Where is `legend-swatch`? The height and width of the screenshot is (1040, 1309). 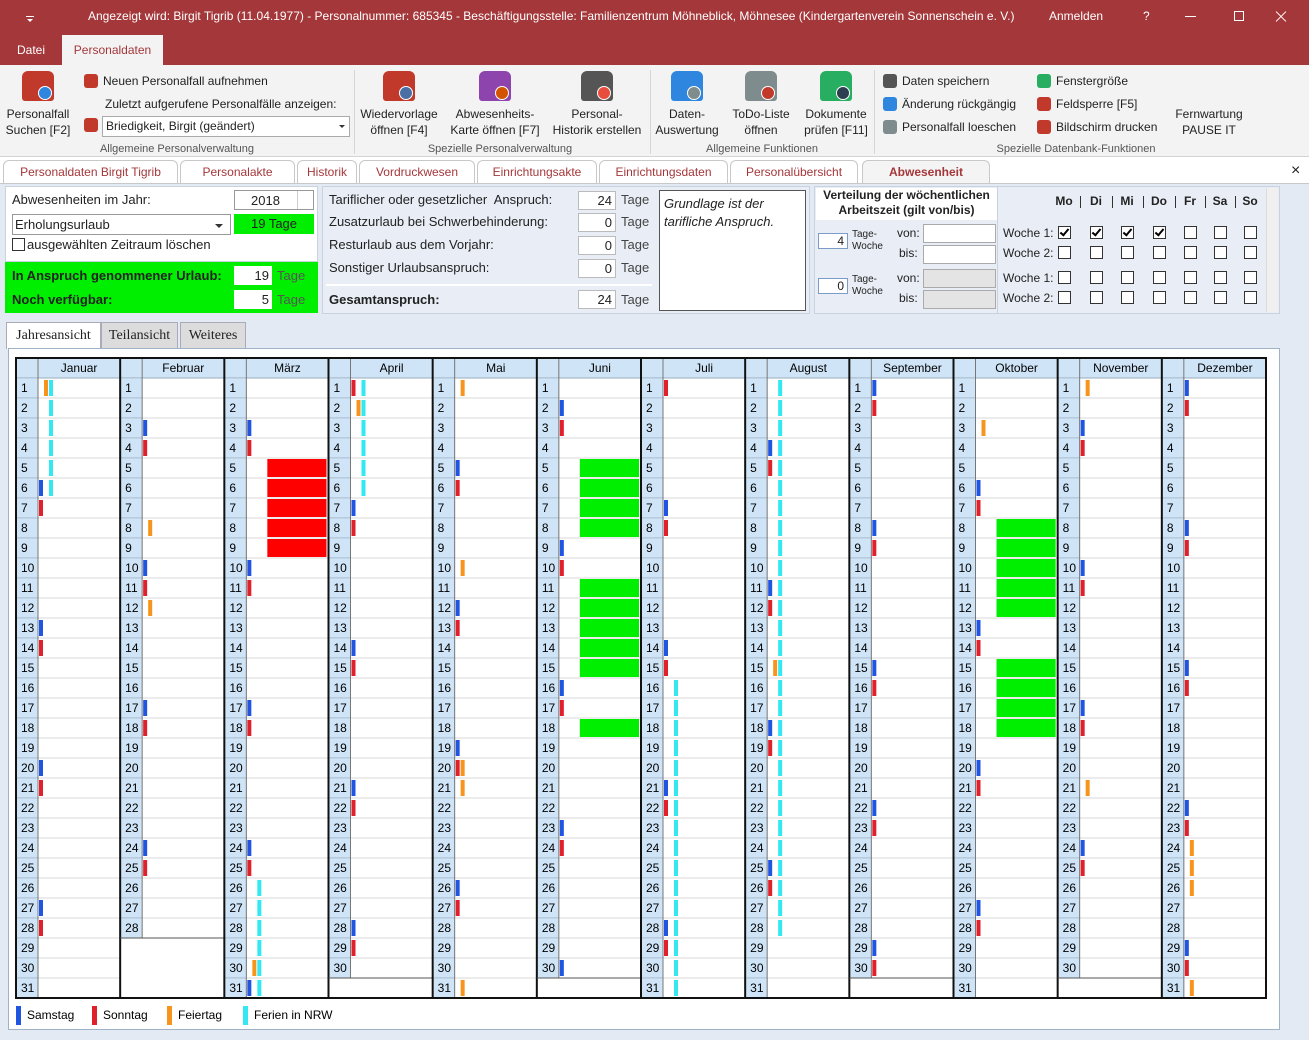
legend-swatch is located at coordinates (245, 1015).